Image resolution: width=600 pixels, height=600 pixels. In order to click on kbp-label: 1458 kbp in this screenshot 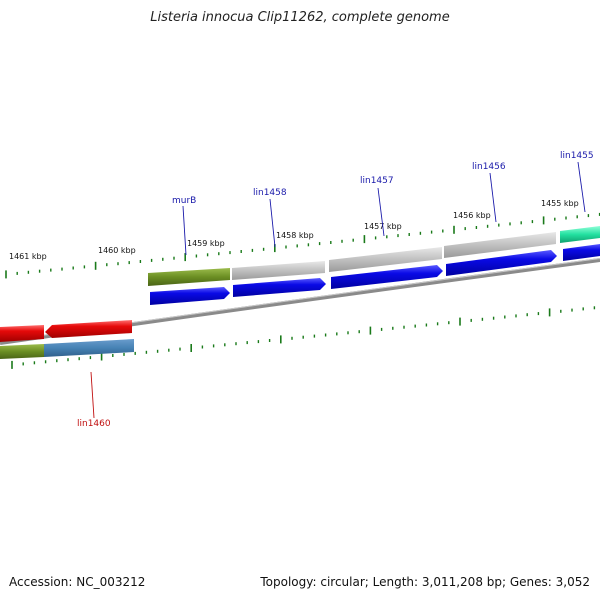, I will do `click(295, 235)`.